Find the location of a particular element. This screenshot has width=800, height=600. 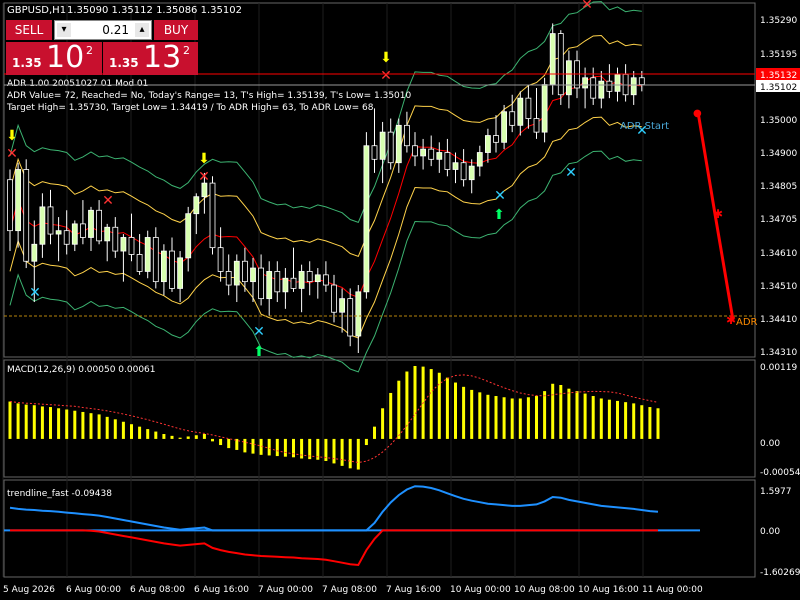

sell-button: SELL is located at coordinates (29, 30).